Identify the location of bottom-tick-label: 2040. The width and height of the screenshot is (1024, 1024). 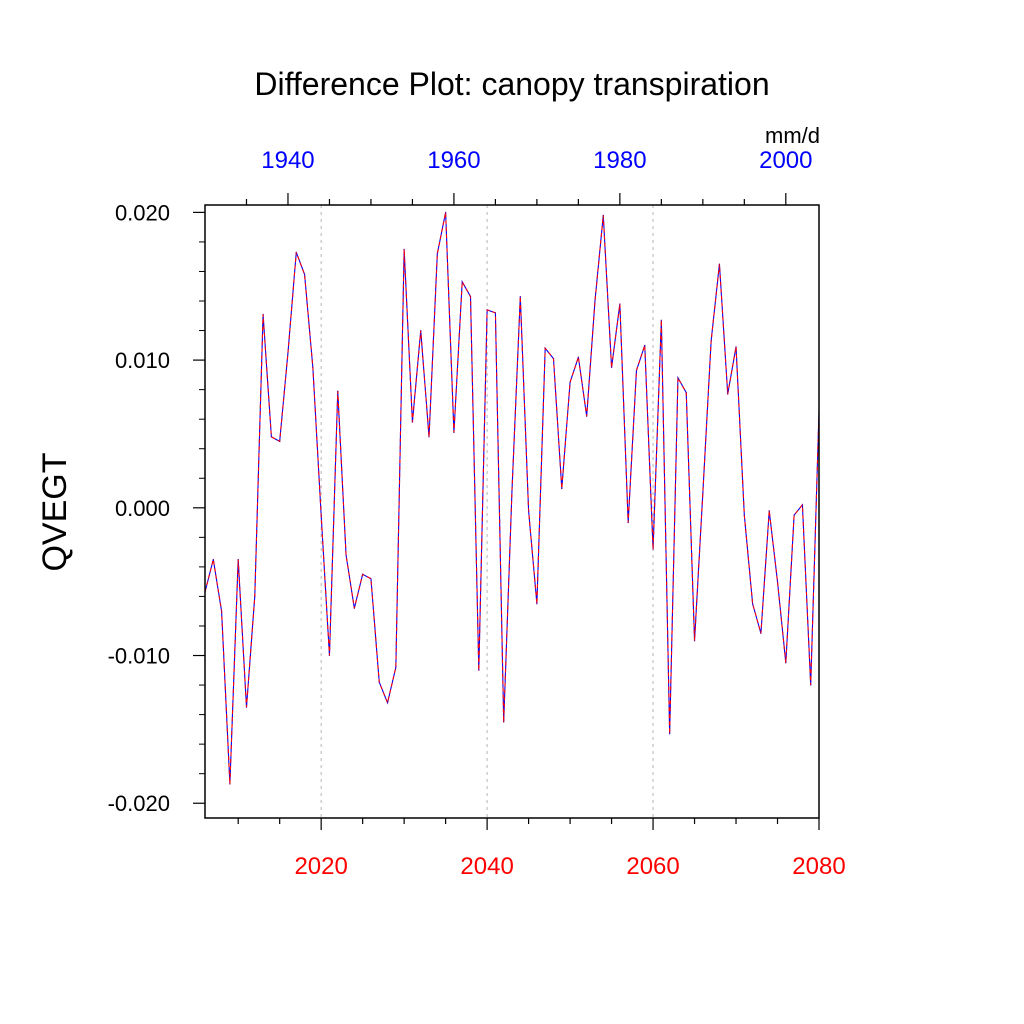
(486, 866).